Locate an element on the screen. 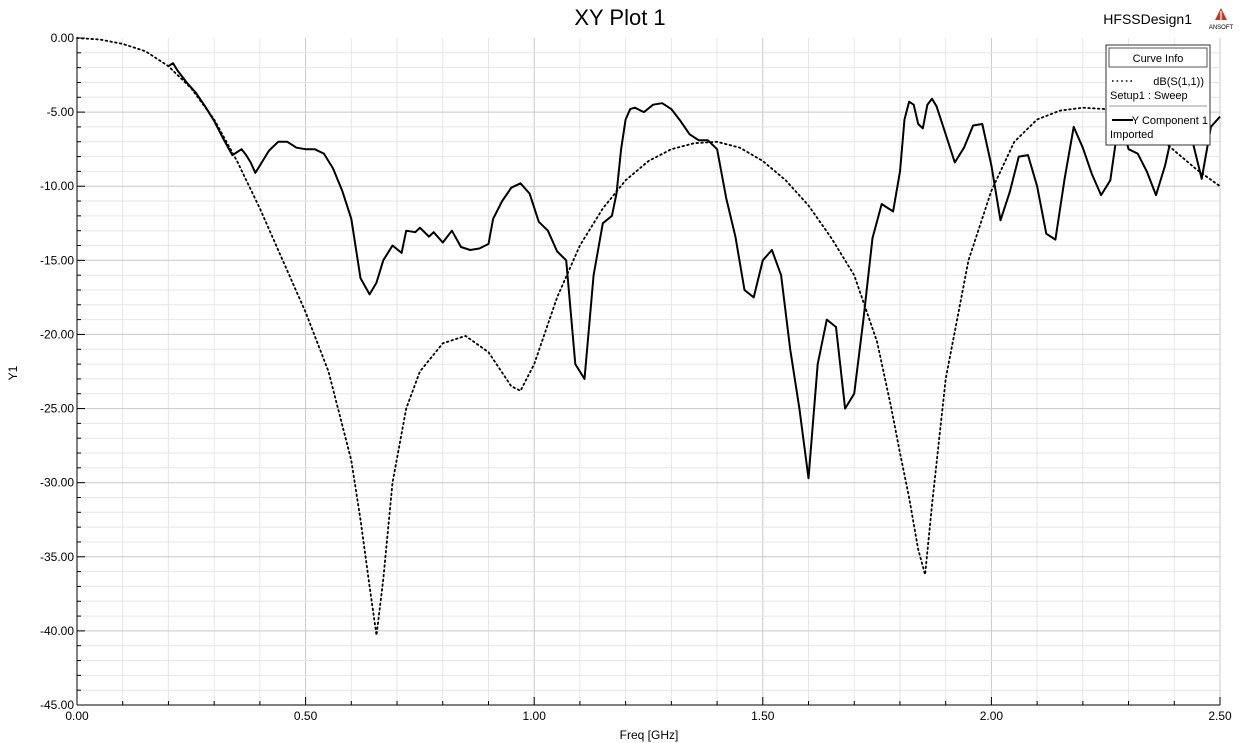 The image size is (1240, 743). design-name: HFSSDesign1 is located at coordinates (1147, 19).